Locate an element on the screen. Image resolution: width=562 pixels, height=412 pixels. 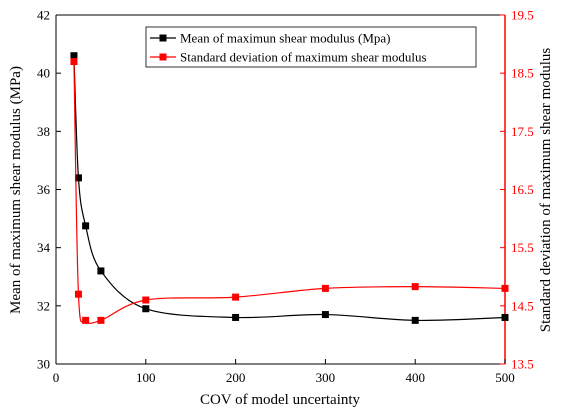
y-right-tick-label: 17.5 is located at coordinates (522, 131).